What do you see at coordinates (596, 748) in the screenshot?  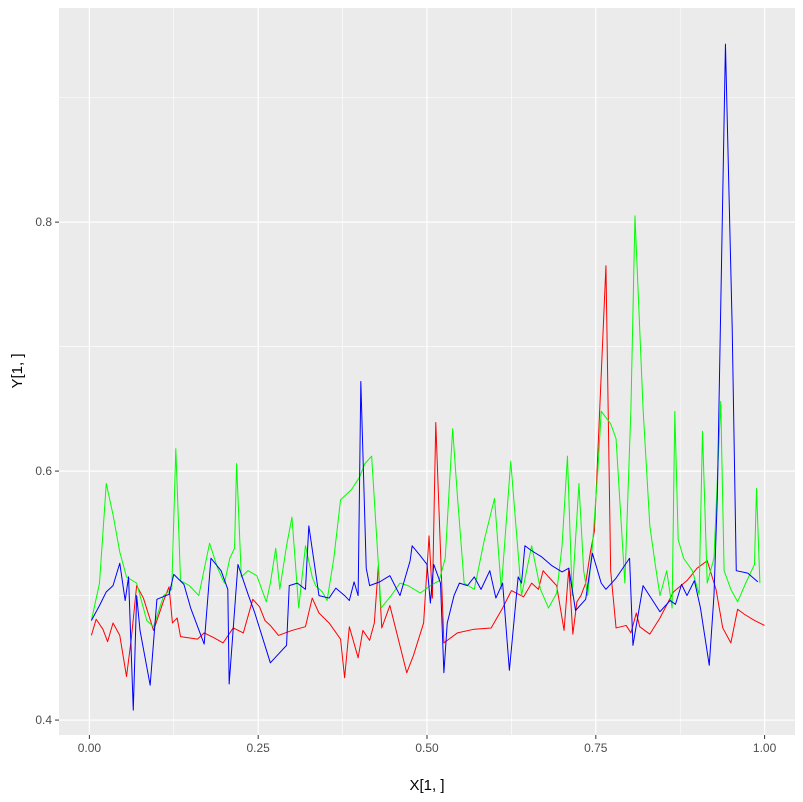 I see `x-tick-label: 0.75` at bounding box center [596, 748].